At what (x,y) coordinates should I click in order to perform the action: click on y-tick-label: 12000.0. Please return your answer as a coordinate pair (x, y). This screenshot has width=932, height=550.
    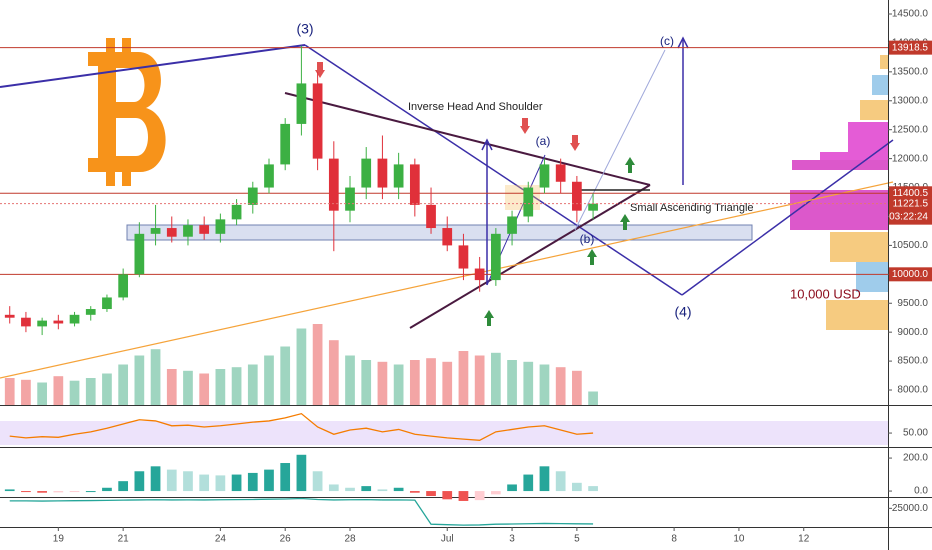
    Looking at the image, I should click on (910, 158).